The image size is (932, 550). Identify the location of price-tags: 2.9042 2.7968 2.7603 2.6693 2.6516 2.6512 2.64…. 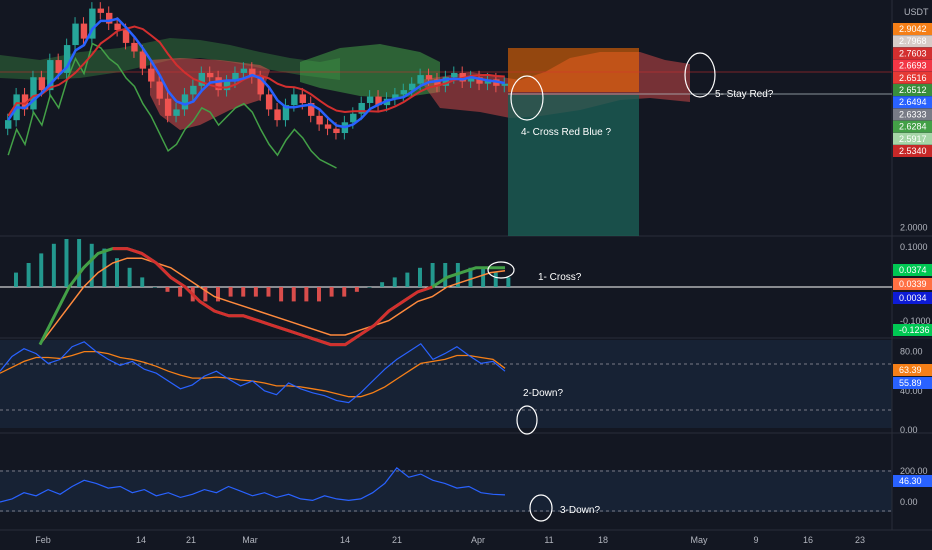
(912, 90).